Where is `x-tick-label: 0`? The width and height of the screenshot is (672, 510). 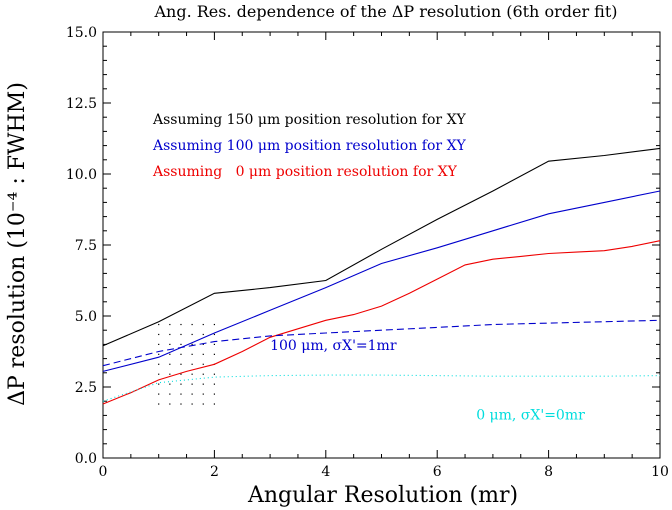 x-tick-label: 0 is located at coordinates (103, 472).